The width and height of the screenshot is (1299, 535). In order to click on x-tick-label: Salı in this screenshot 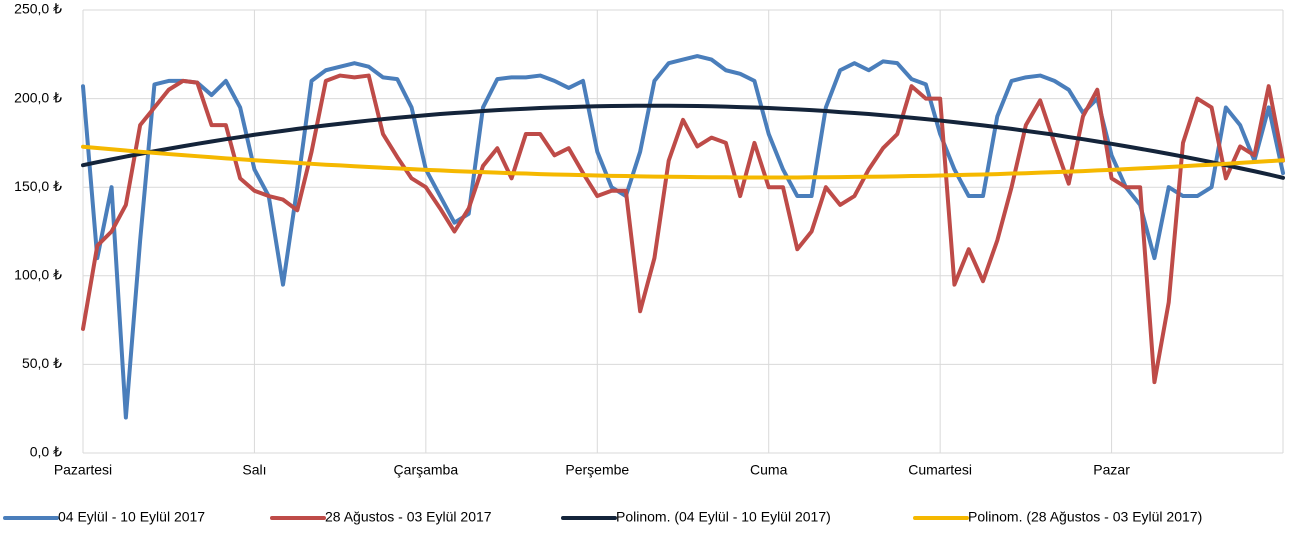, I will do `click(254, 470)`.